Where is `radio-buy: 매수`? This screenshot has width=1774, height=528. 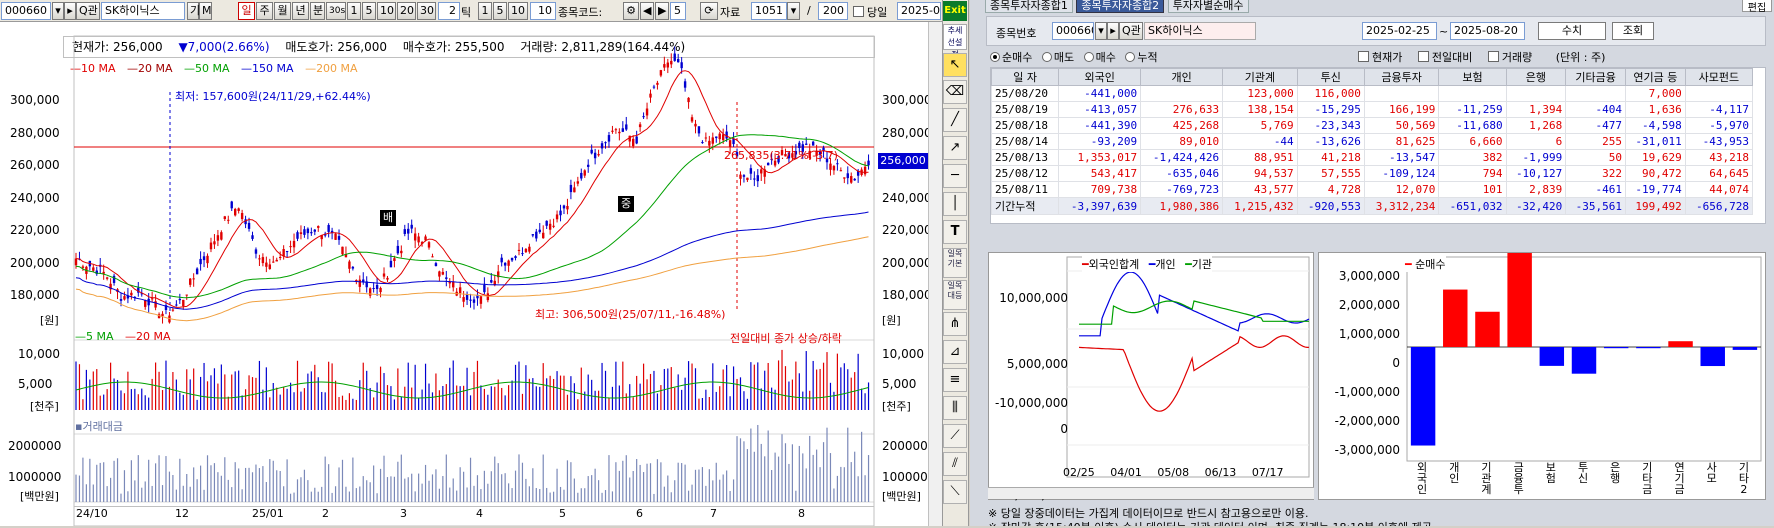 radio-buy: 매수 is located at coordinates (1099, 57).